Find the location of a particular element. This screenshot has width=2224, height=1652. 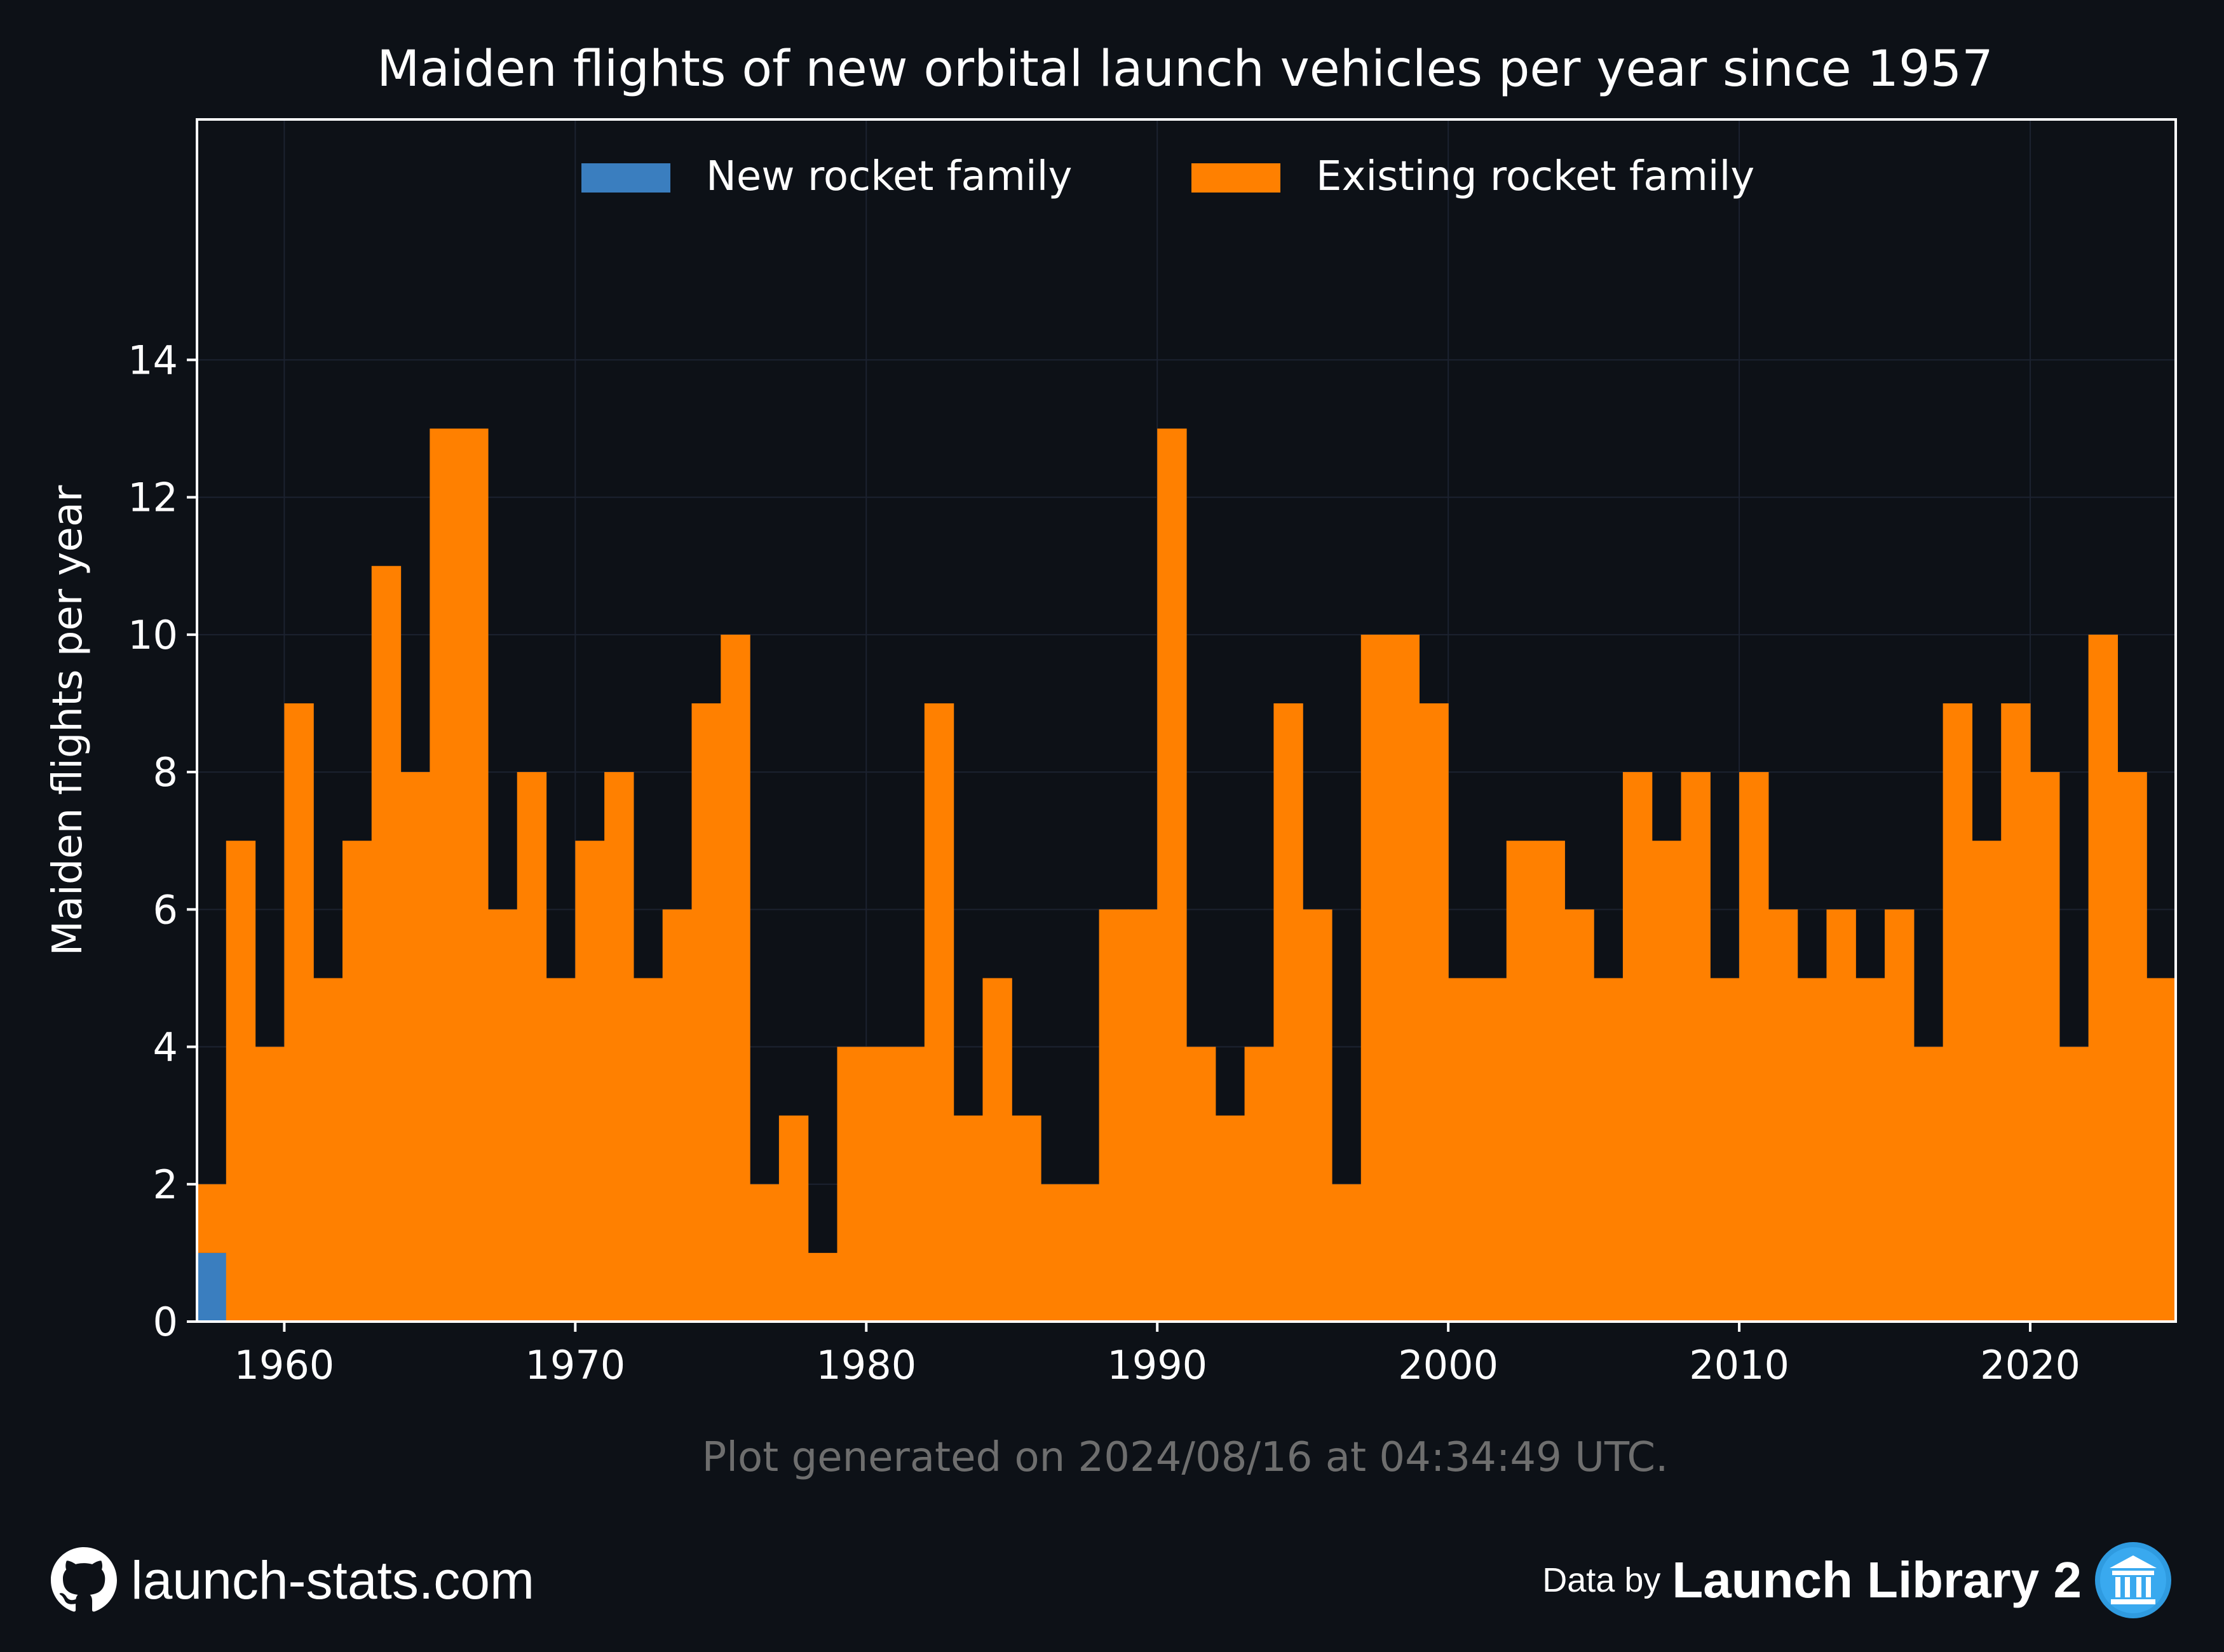

x-tick-label: 2010 is located at coordinates (1739, 1365).